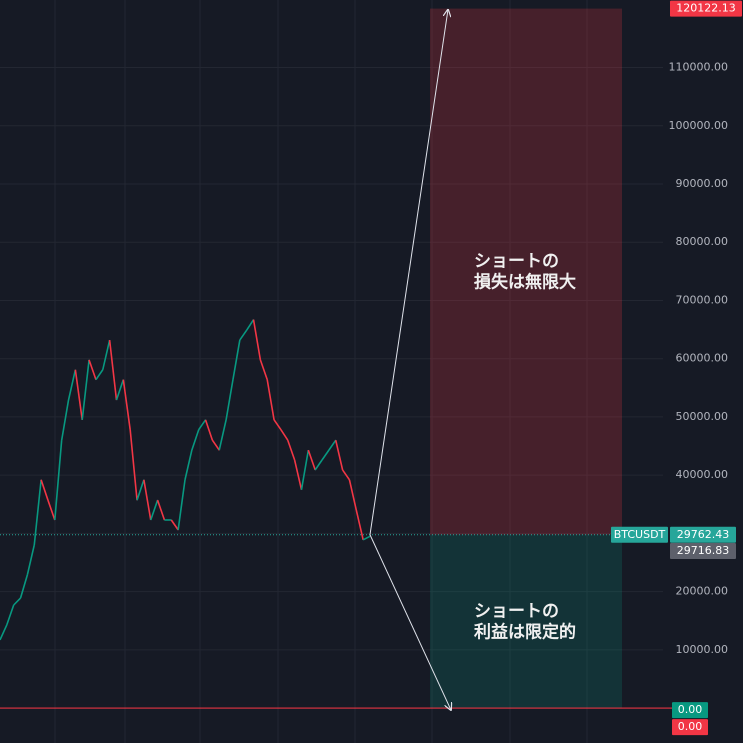 The width and height of the screenshot is (743, 743). I want to click on annotation: ショートの損失は無限大, so click(525, 272).